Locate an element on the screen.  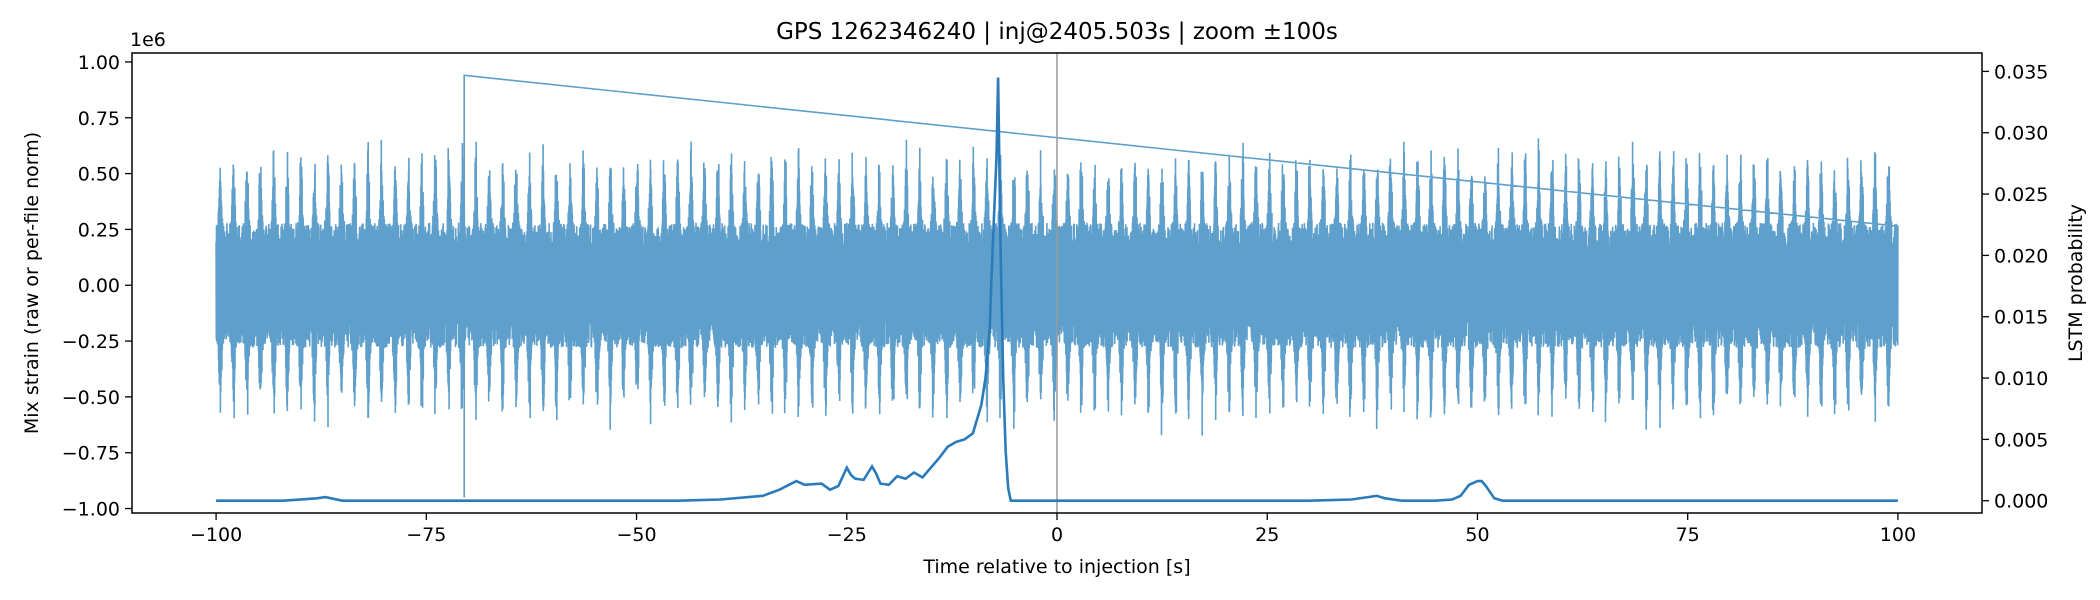
y-left-axis-label: Mix strain (raw or per-file norm) is located at coordinates (32, 283).